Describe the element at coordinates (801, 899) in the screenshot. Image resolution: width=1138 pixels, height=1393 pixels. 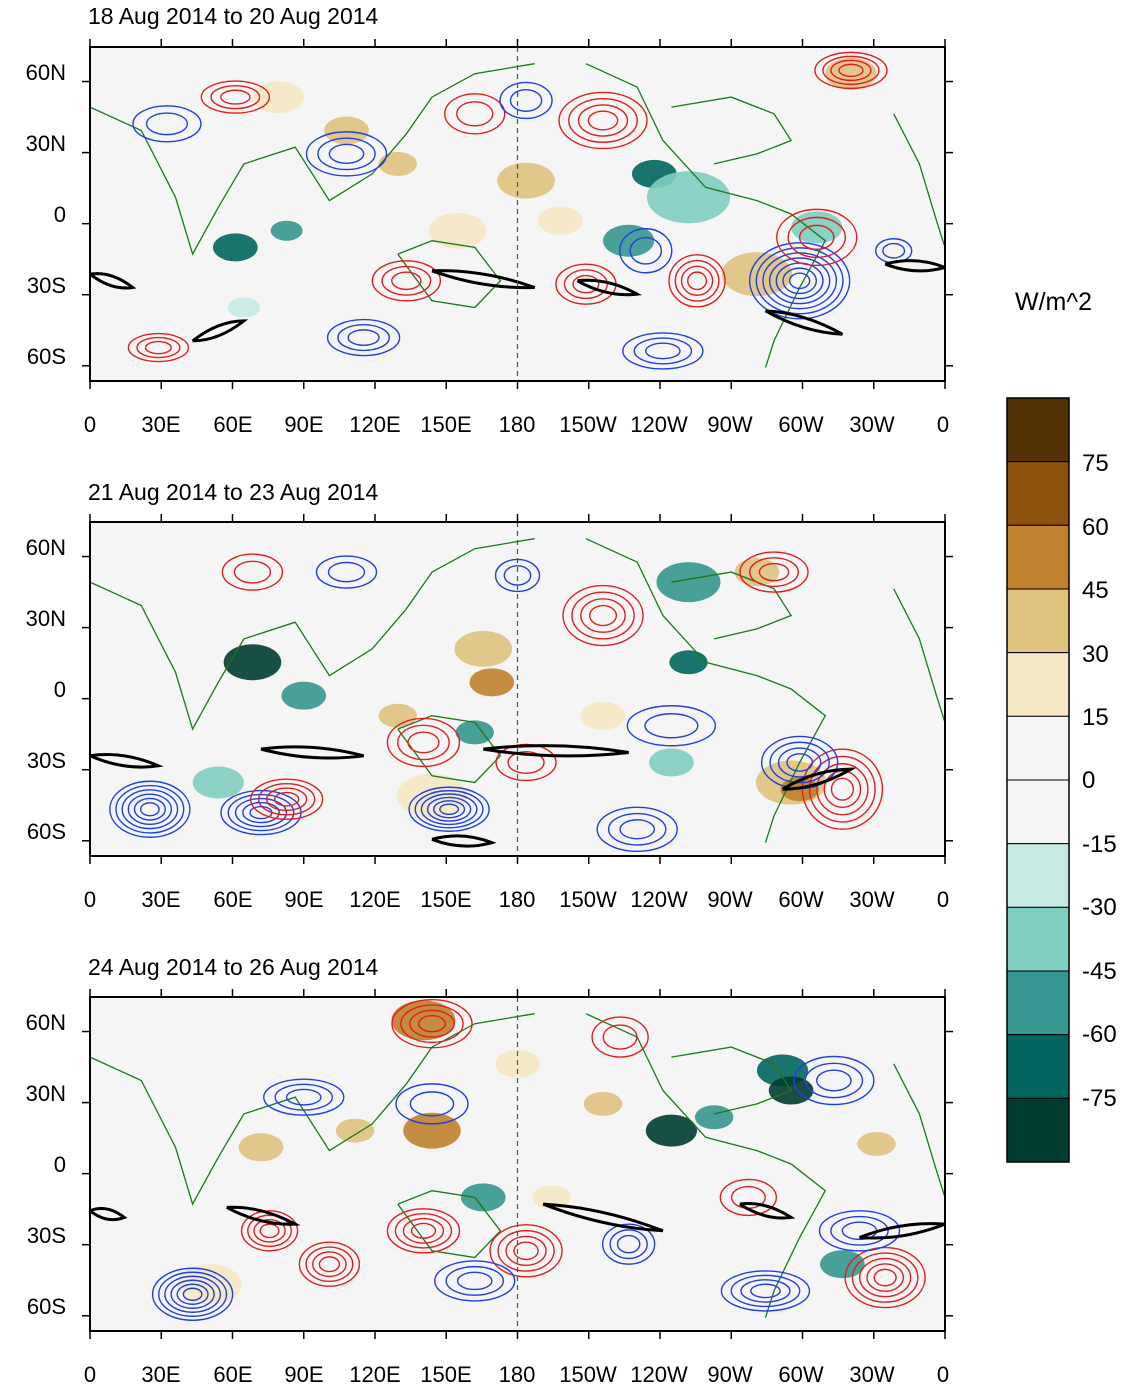
I see `lon-label: 60W` at that location.